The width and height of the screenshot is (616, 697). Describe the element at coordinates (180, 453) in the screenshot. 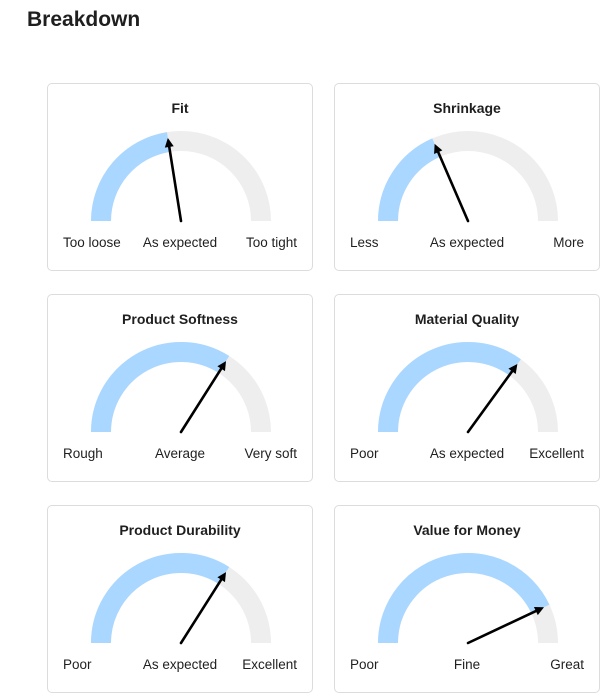

I see `gauge-label-mid: Average` at that location.